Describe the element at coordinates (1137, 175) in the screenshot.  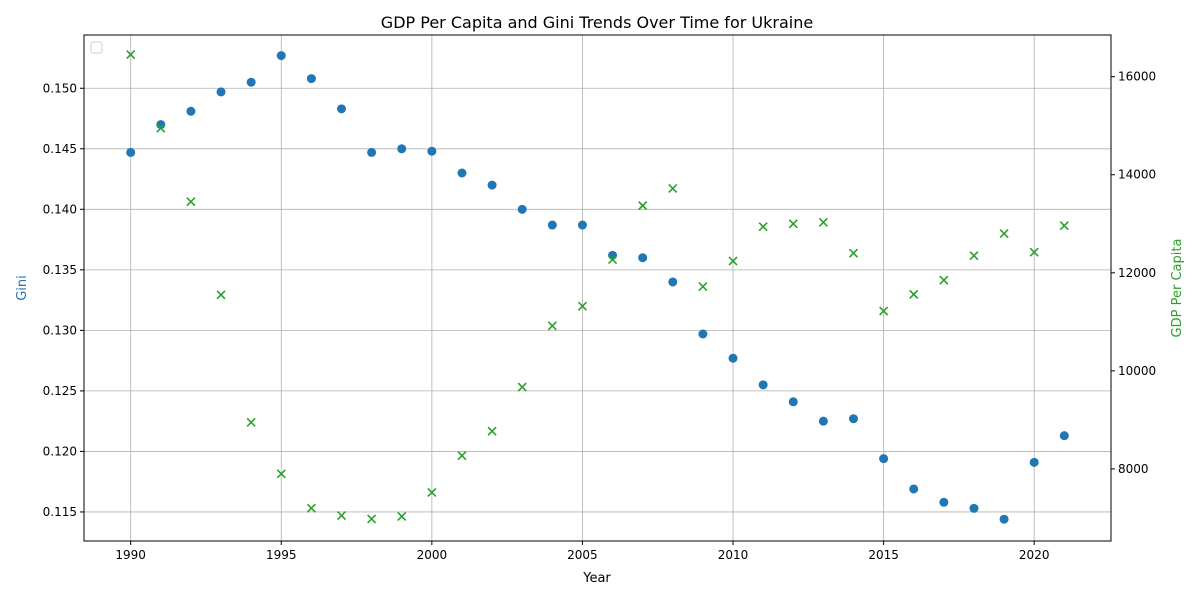
I see `right-y-tick-label: 14000` at that location.